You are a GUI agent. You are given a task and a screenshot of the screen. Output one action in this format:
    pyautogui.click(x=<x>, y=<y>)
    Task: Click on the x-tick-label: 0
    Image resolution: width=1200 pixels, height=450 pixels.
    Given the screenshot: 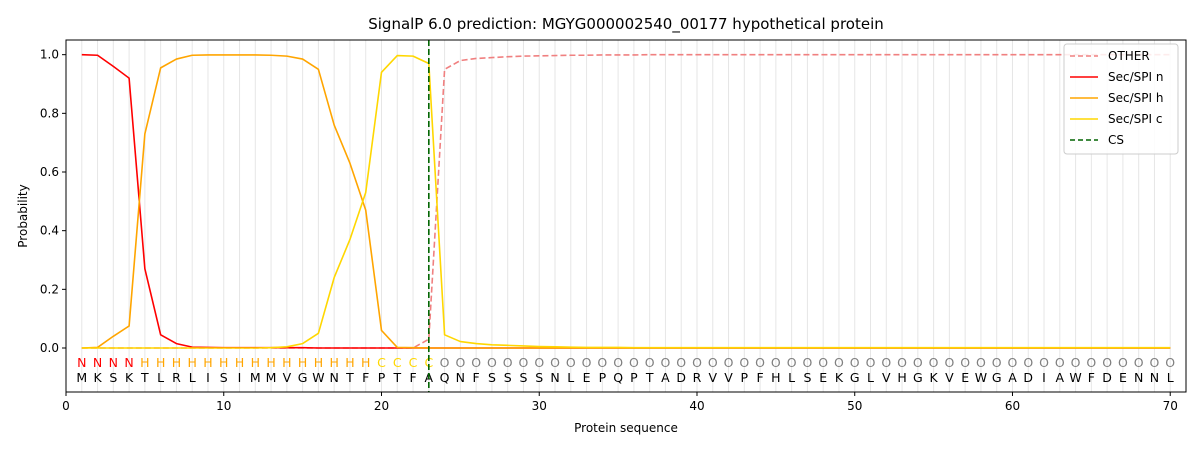 What is the action you would take?
    pyautogui.click(x=66, y=406)
    